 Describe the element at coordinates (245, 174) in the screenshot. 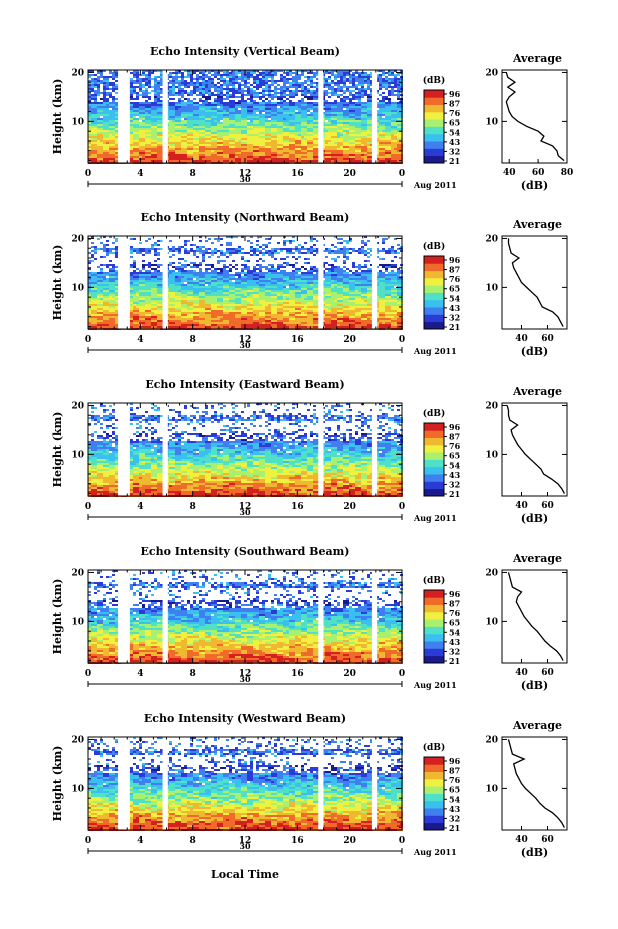

I see `x-tick-label: 12` at that location.